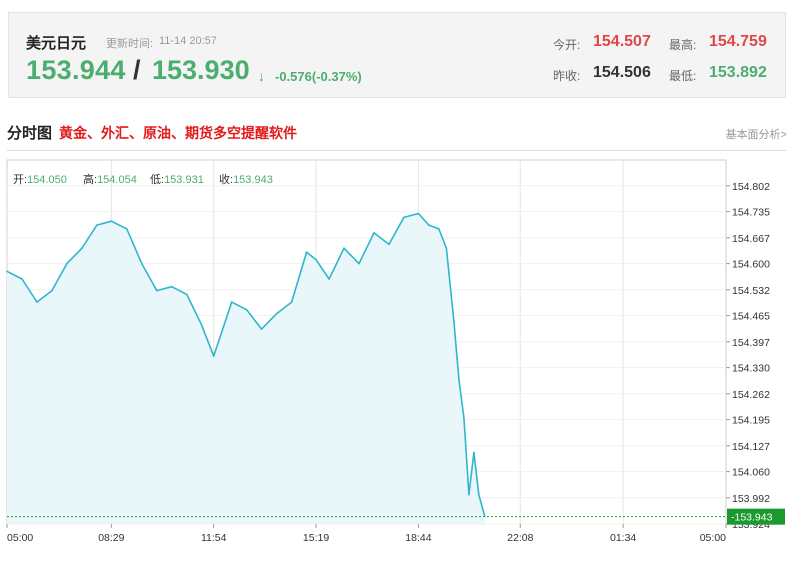 The width and height of the screenshot is (800, 577). What do you see at coordinates (567, 76) in the screenshot?
I see `prev-close-label: 昨收:` at bounding box center [567, 76].